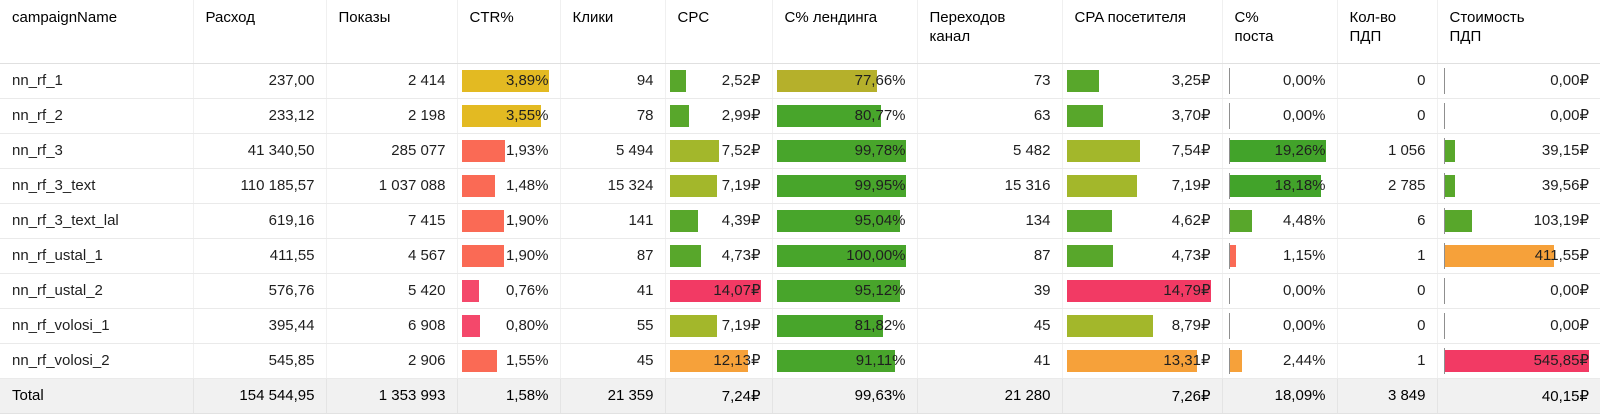  What do you see at coordinates (990, 326) in the screenshot?
I see `cell-channel: 45` at bounding box center [990, 326].